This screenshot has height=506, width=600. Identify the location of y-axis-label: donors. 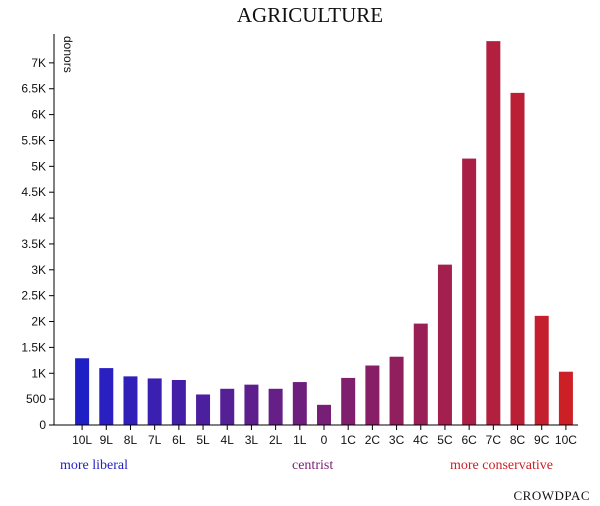
(68, 54).